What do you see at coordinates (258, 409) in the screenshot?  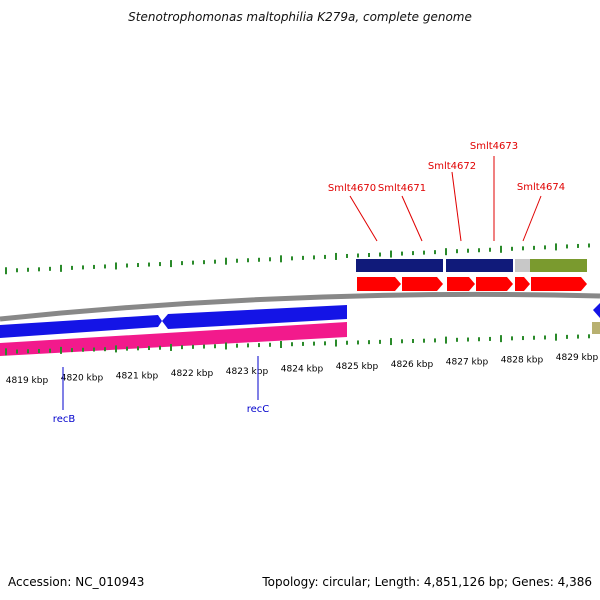 I see `label-recC: recC` at bounding box center [258, 409].